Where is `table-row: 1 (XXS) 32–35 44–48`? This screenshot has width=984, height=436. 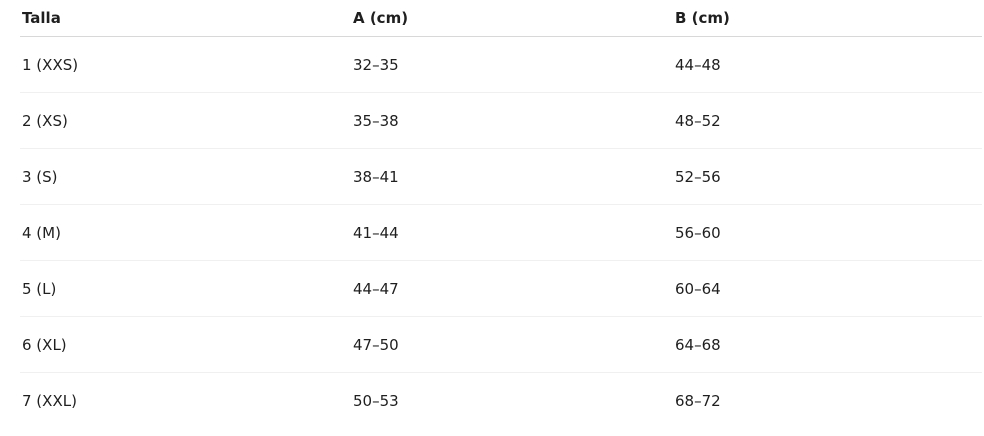
table-row: 1 (XXS) 32–35 44–48 is located at coordinates (501, 64).